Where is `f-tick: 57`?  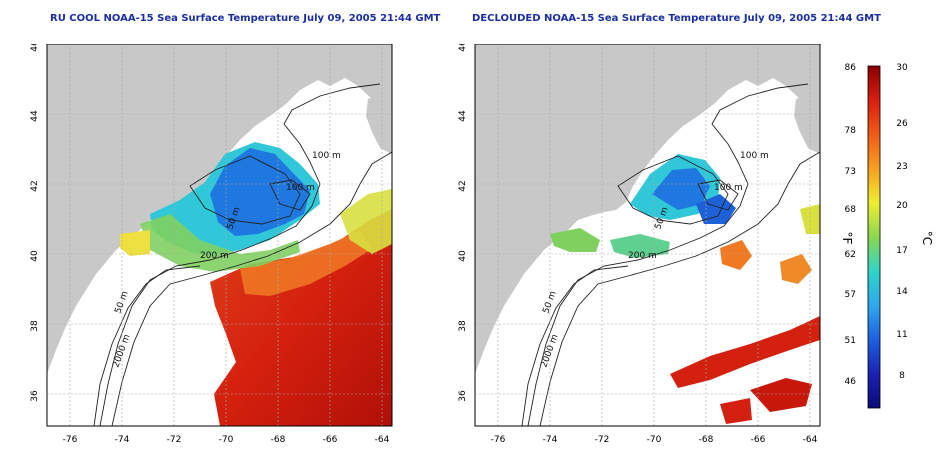 f-tick: 57 is located at coordinates (850, 295).